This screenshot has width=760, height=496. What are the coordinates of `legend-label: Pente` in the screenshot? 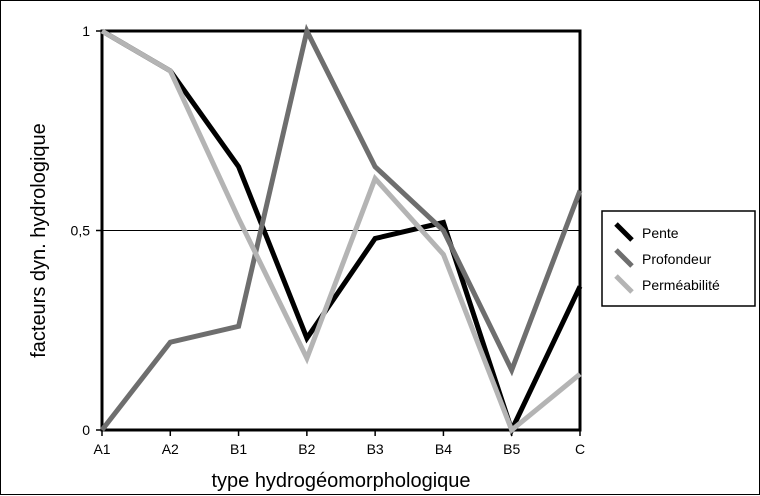 It's located at (660, 233).